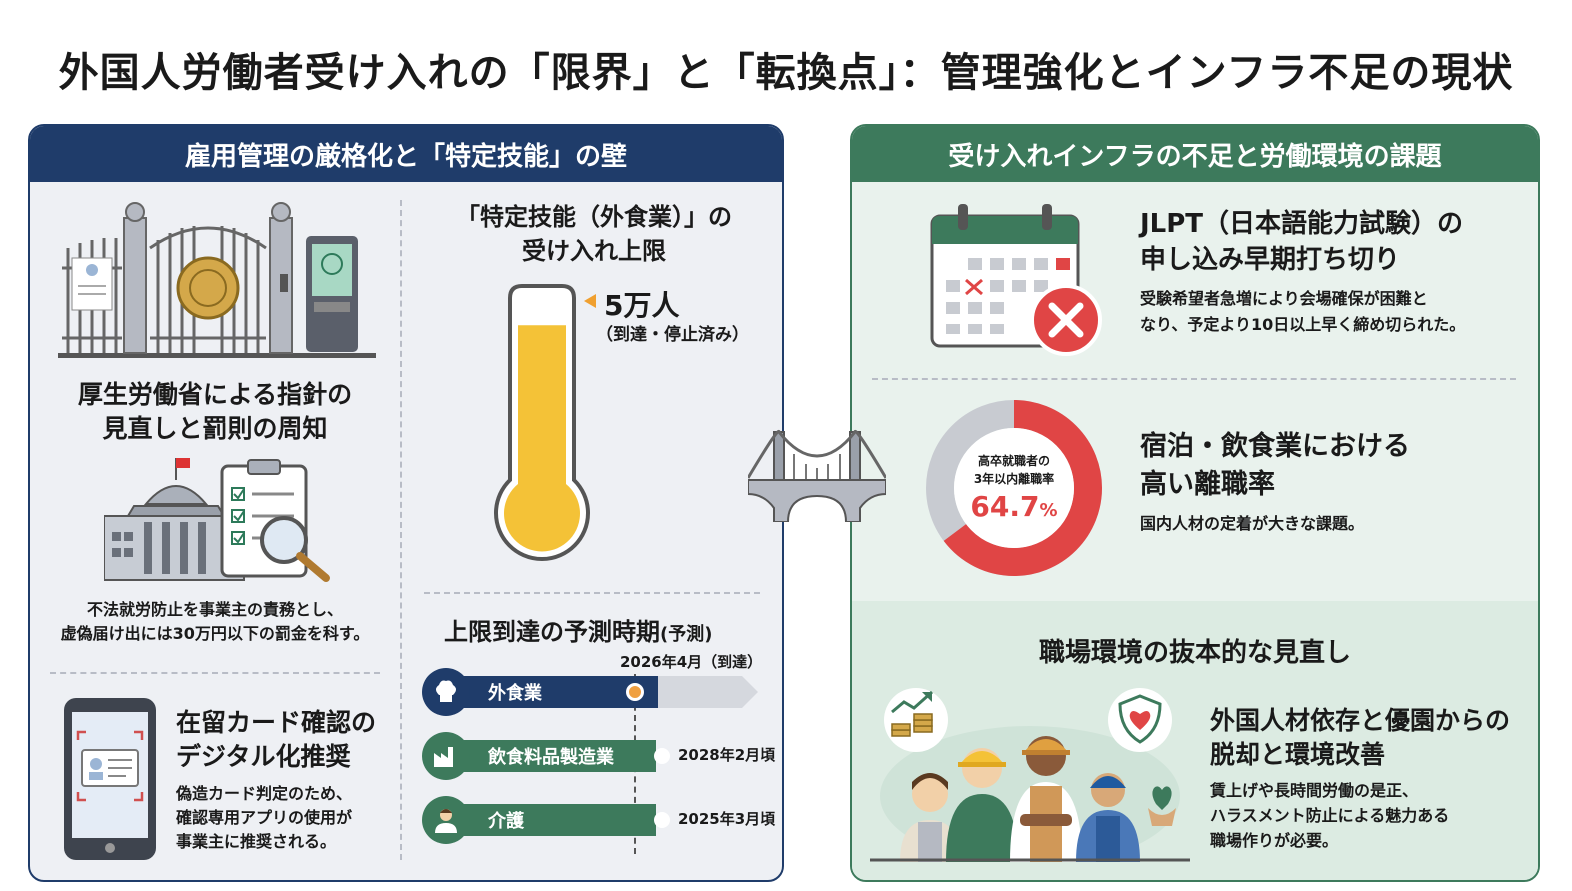 The width and height of the screenshot is (1572, 891). What do you see at coordinates (1284, 298) in the screenshot?
I see `jlpt-desc-line1: 受験希望者急増により会場確保が困難と` at bounding box center [1284, 298].